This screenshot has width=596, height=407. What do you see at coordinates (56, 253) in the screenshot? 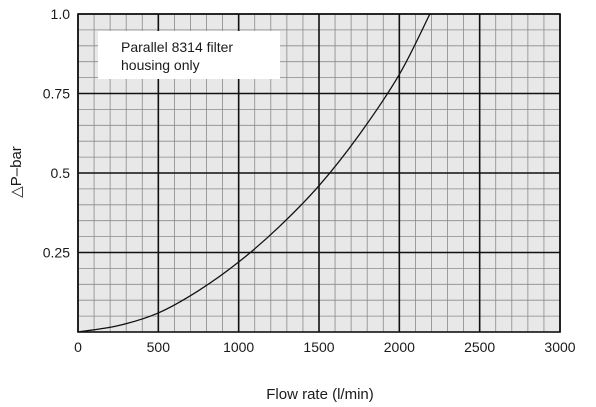
I see `y-tick-label: 0.25` at bounding box center [56, 253].